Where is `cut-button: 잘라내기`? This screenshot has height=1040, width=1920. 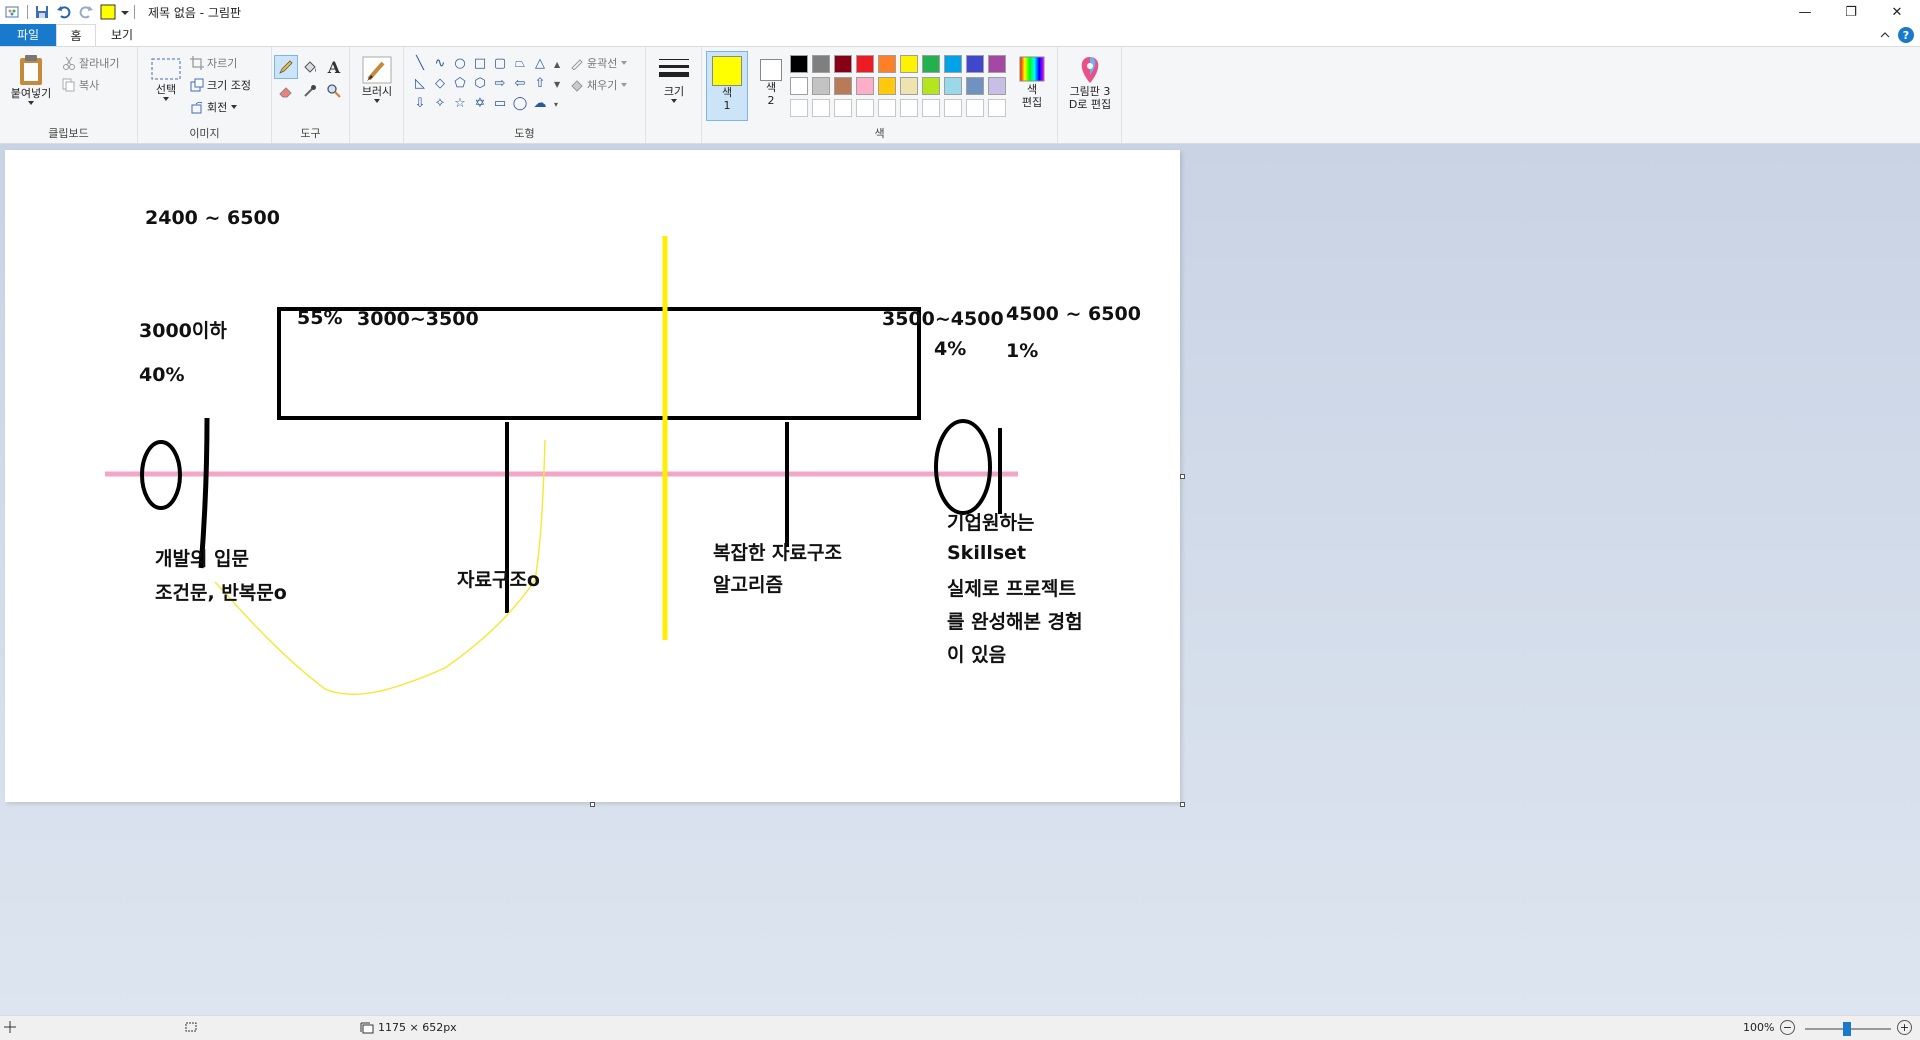
cut-button: 잘라내기 is located at coordinates (90, 63).